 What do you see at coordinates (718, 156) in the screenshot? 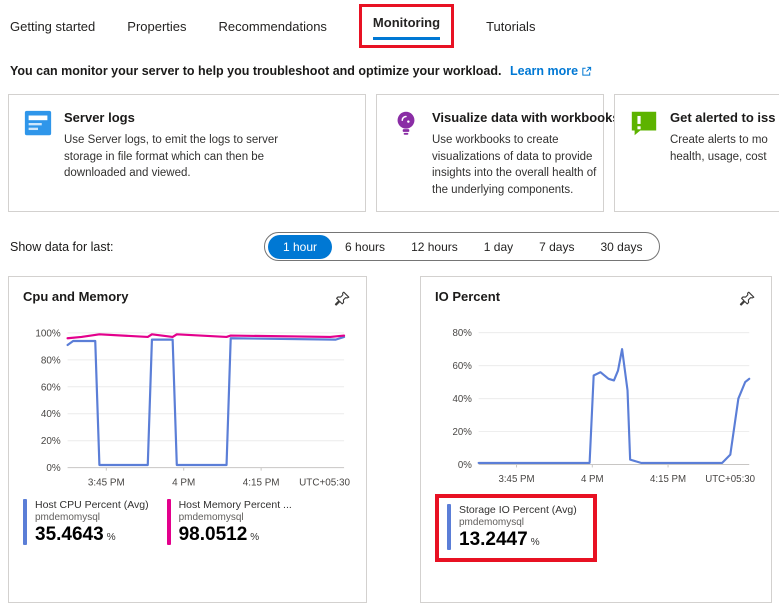
I see `alerts-description-line-2: health, usage, cost` at bounding box center [718, 156].